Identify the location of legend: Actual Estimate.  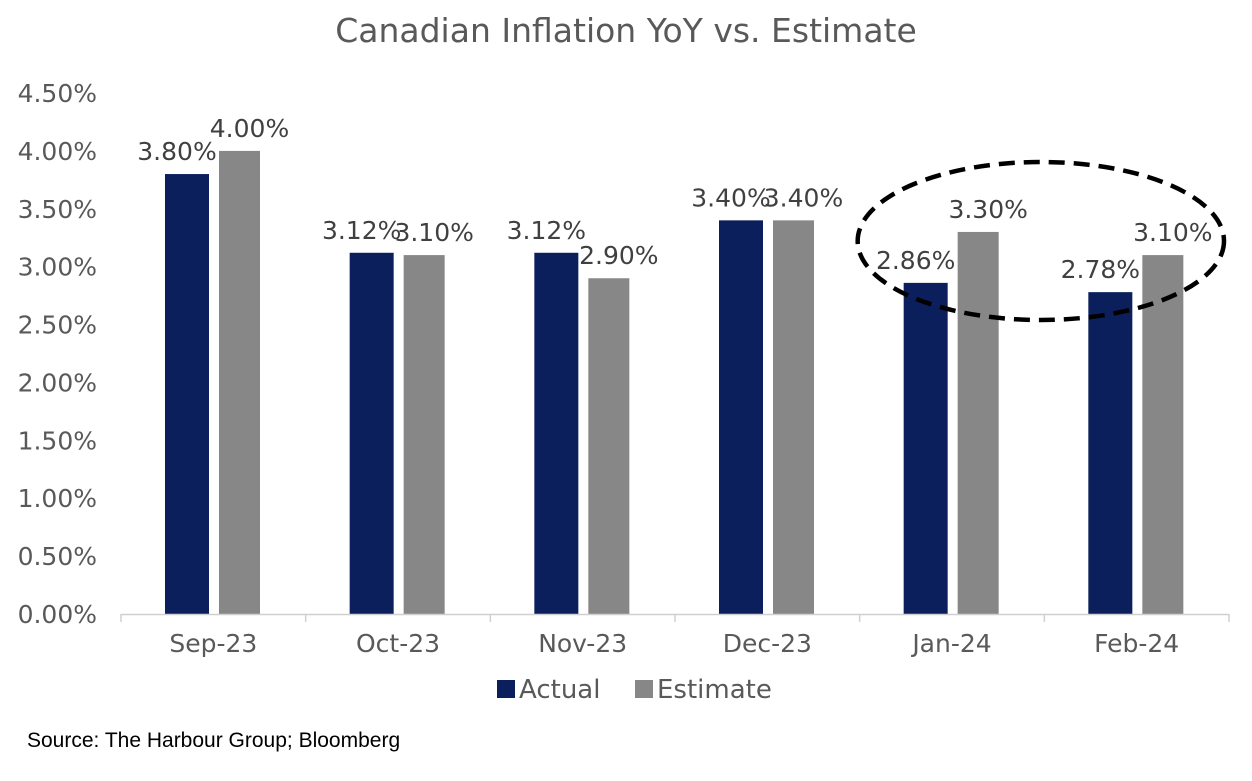
(634, 690).